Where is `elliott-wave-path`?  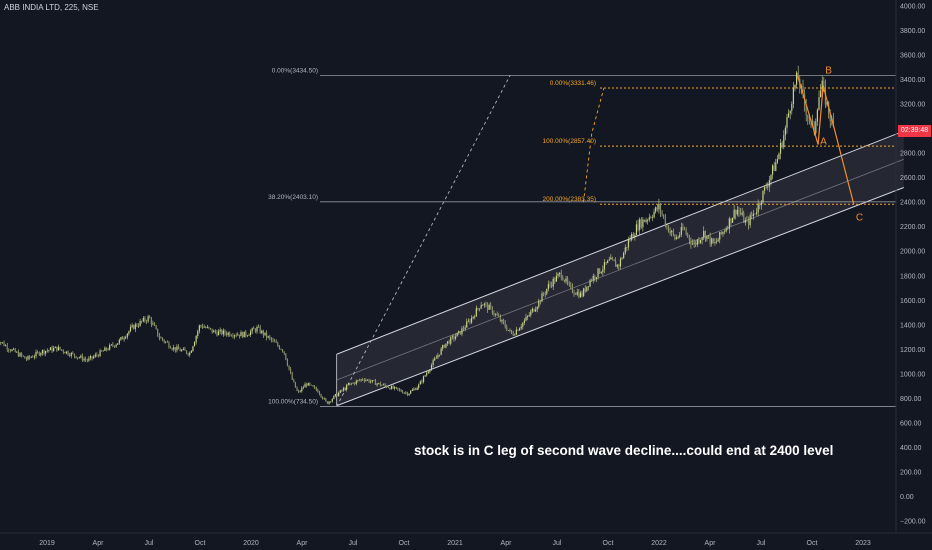
elliott-wave-path is located at coordinates (826, 140).